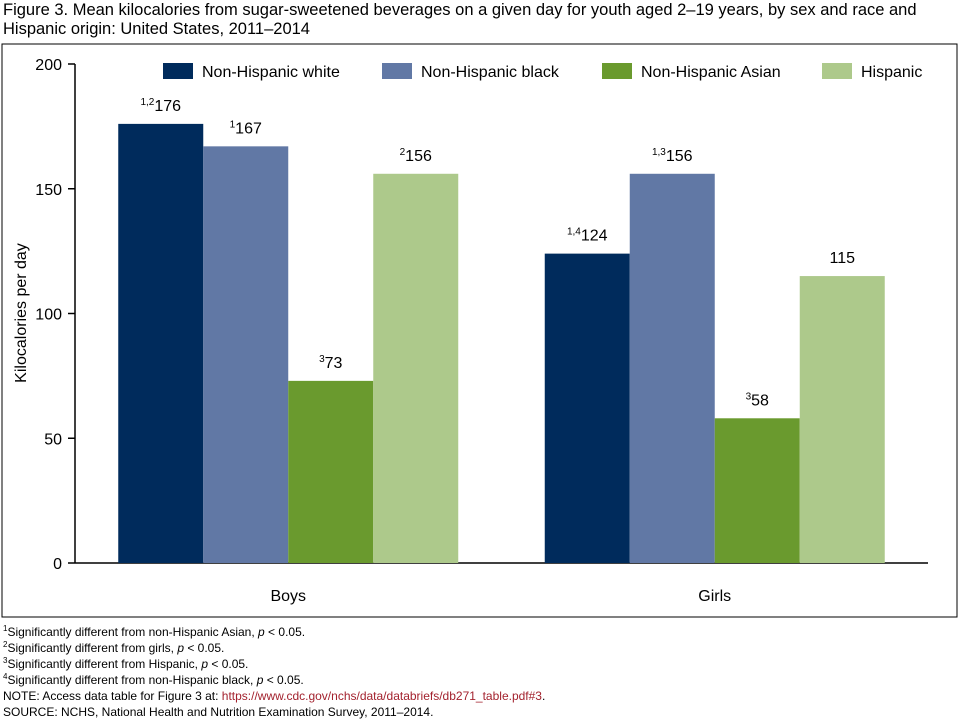 Image resolution: width=960 pixels, height=723 pixels. I want to click on footnote-text: Significantly different from girls,, so click(92, 648).